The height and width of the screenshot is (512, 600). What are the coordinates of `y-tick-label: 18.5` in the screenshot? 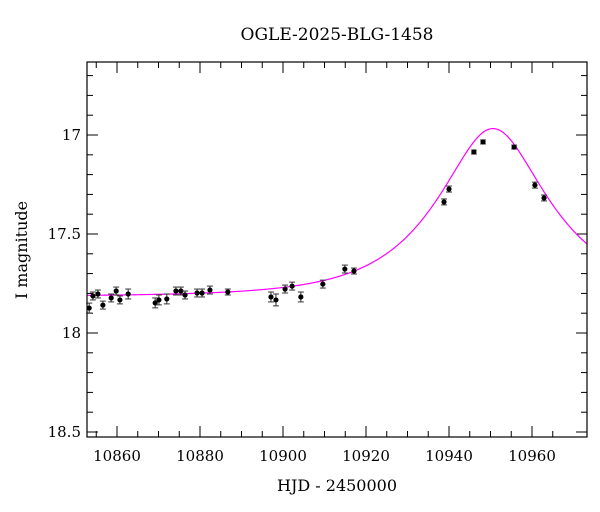 It's located at (64, 432).